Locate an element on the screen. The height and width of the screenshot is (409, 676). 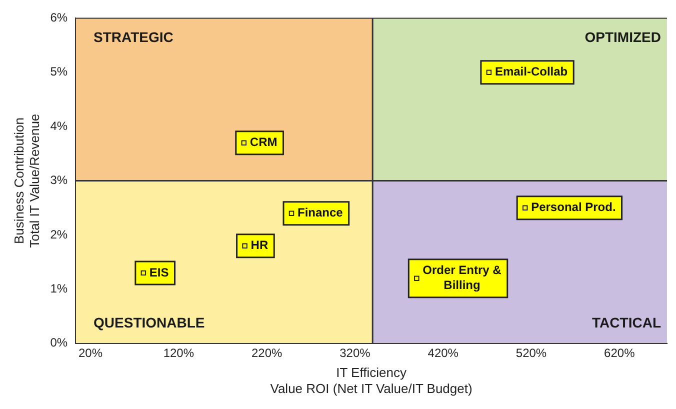
y-tick-label: 2% is located at coordinates (59, 234).